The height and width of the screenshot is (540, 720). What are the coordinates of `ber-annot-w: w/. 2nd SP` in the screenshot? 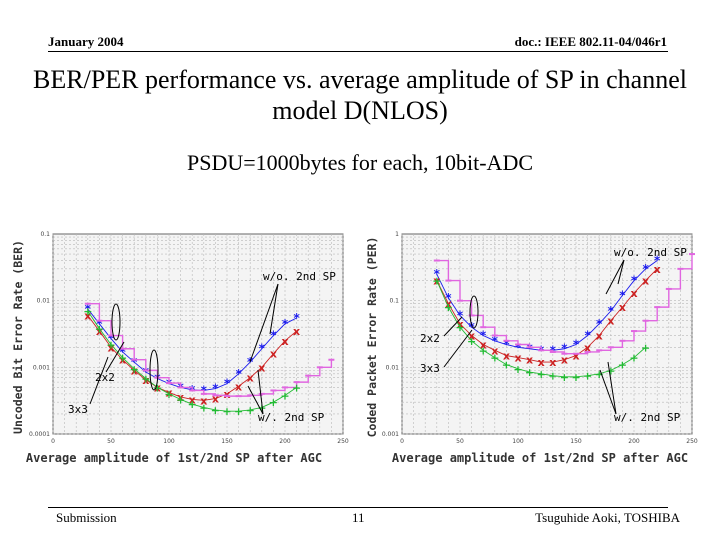 It's located at (291, 417).